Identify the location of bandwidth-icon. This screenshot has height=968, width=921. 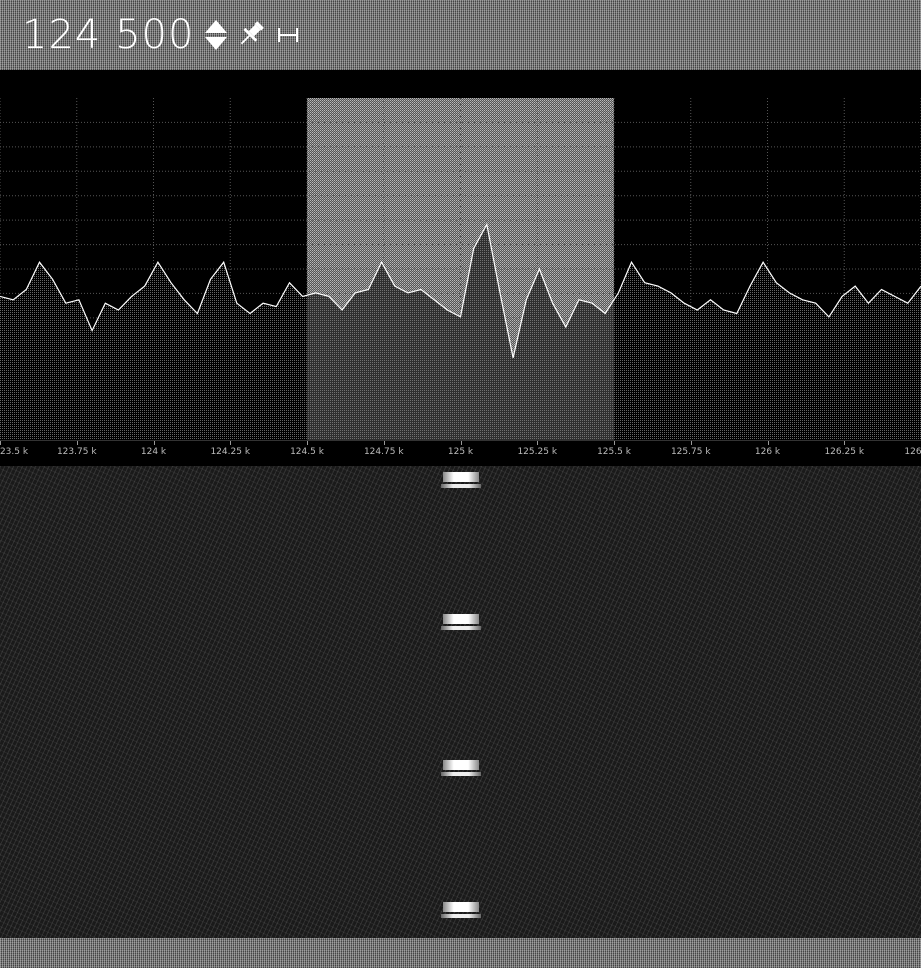
(288, 35).